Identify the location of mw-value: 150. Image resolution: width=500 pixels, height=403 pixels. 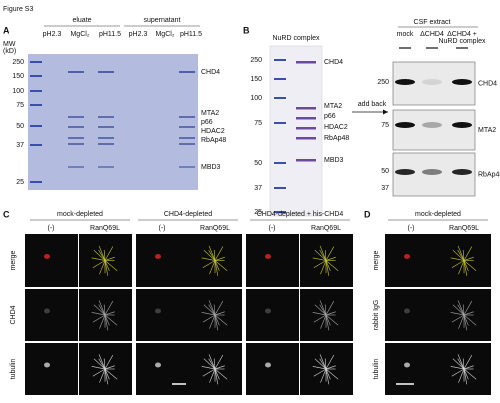
(18, 76).